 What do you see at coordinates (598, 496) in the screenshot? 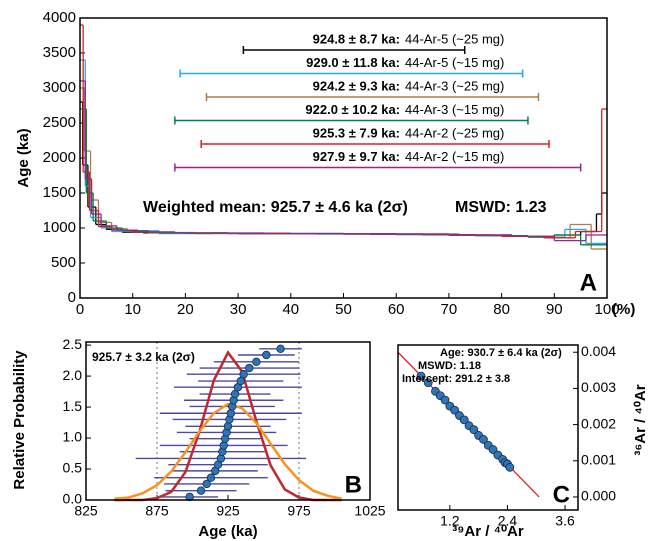
I see `y-tick-label: 0.000` at bounding box center [598, 496].